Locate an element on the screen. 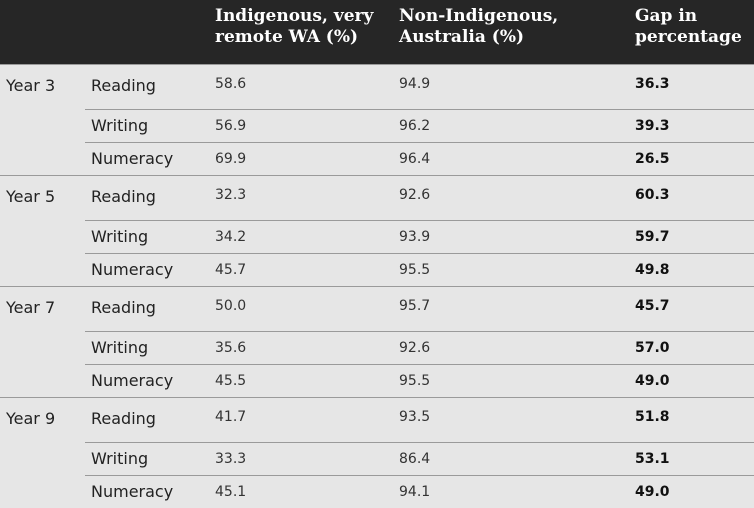  indigenous-value: 45.1 is located at coordinates (301, 491).